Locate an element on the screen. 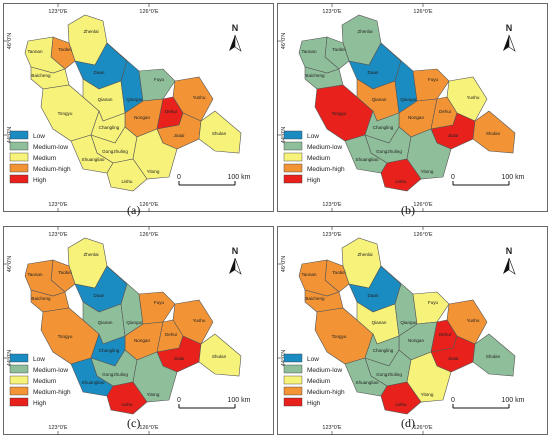 Image resolution: width=550 pixels, height=437 pixels. county-label-daan: Daan is located at coordinates (373, 295).